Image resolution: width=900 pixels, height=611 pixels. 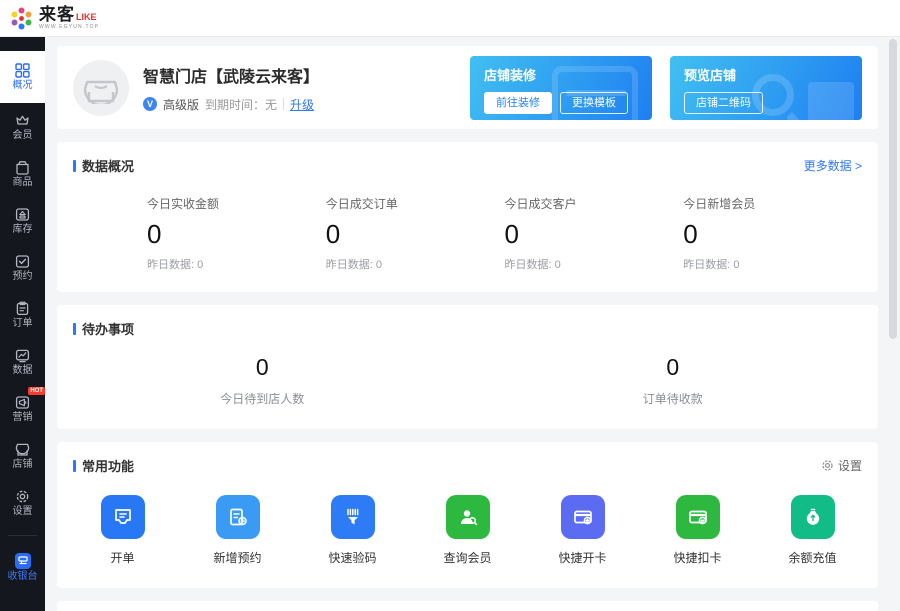 What do you see at coordinates (22, 370) in the screenshot?
I see `sidebar-item-label: 数据` at bounding box center [22, 370].